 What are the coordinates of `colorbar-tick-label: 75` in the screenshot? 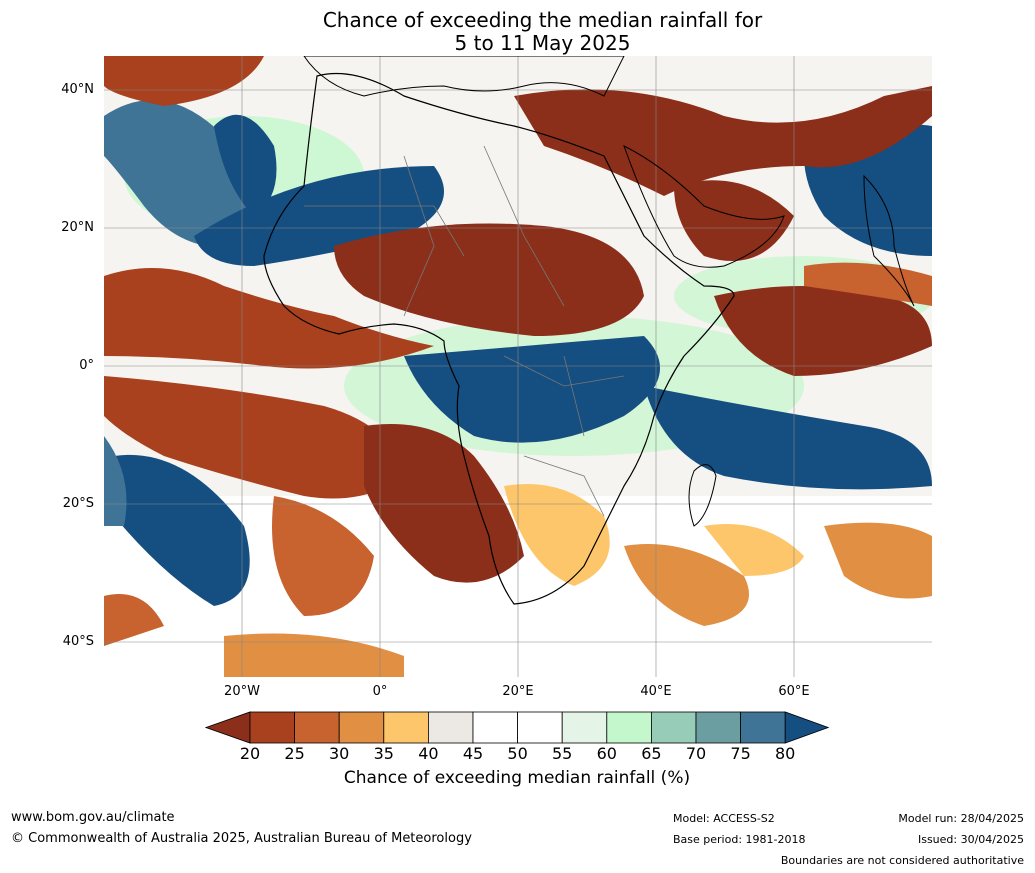 It's located at (740, 753).